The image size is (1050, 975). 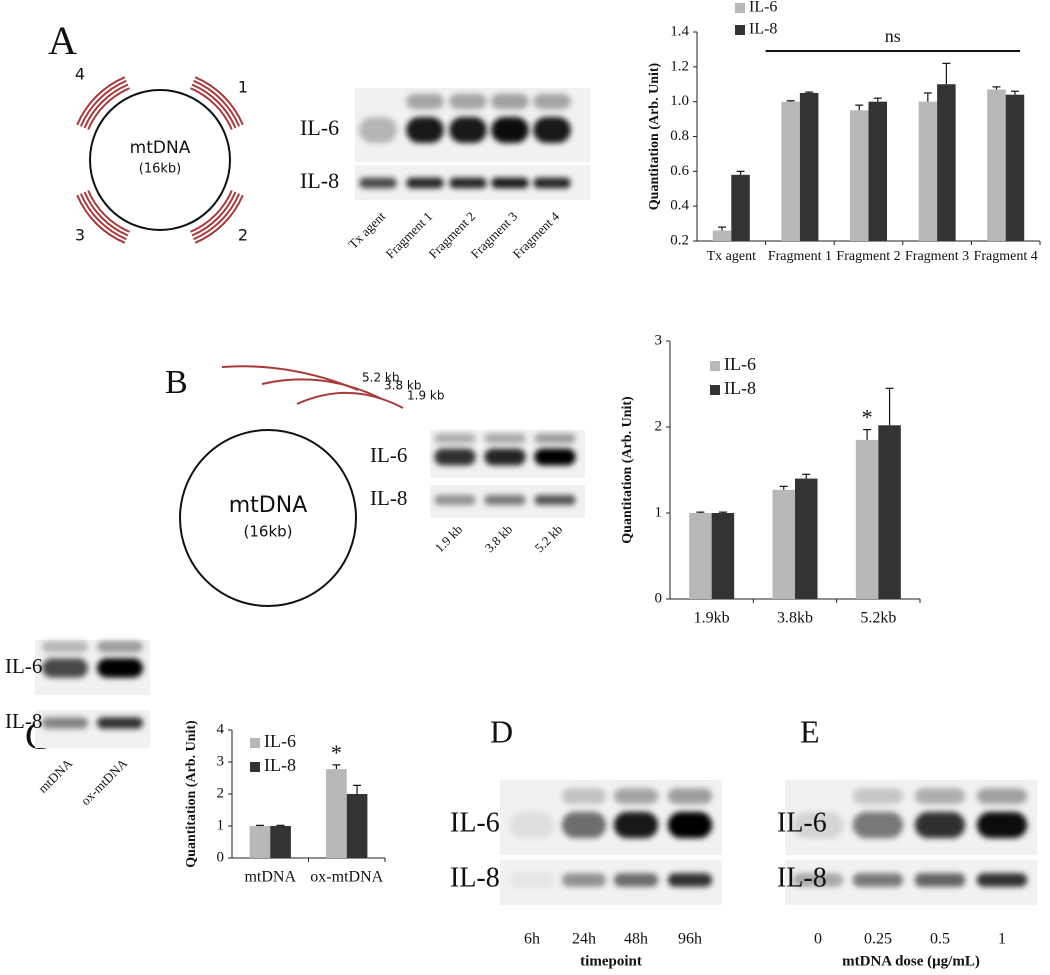 What do you see at coordinates (221, 793) in the screenshot?
I see `y-tick-label: 2` at bounding box center [221, 793].